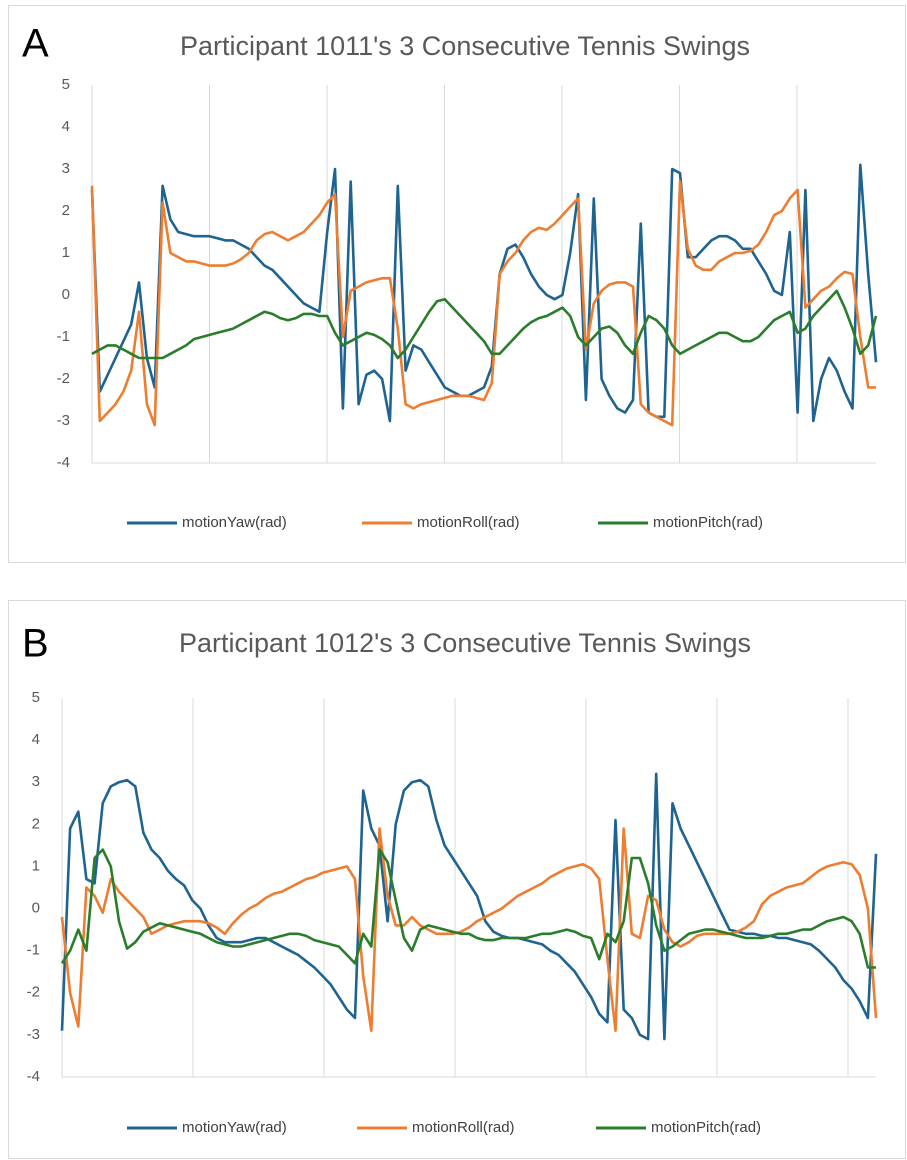 Image resolution: width=907 pixels, height=1160 pixels. I want to click on panel-label: B, so click(35, 644).